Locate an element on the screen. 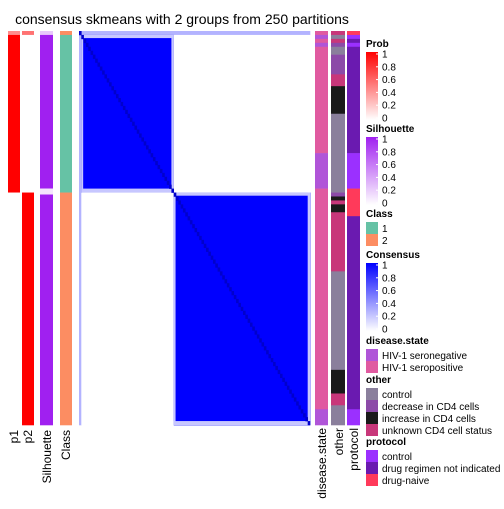 The width and height of the screenshot is (504, 509). silhouette-legend-tick-label: 0.8 is located at coordinates (389, 152).